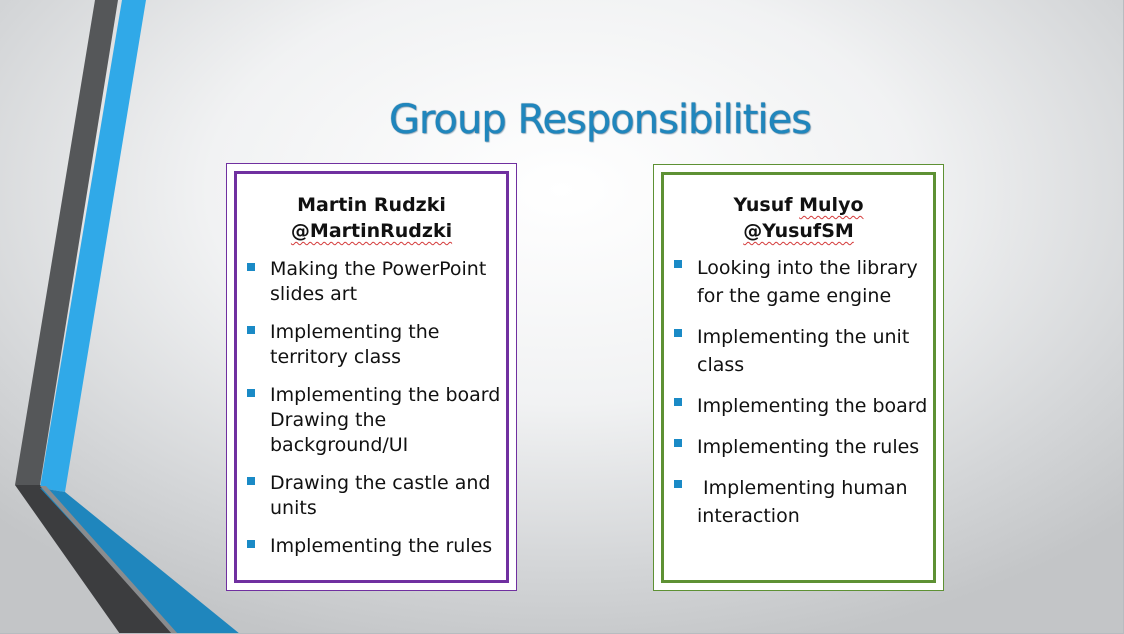 The height and width of the screenshot is (634, 1124). I want to click on light-stripe-lower, so click(109, 559).